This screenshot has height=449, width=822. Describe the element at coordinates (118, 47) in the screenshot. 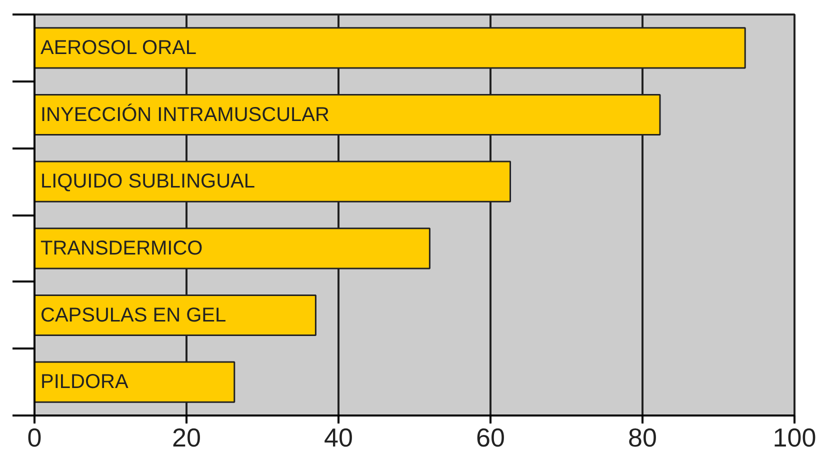

I see `y-tick-label: AEROSOL ORAL` at that location.